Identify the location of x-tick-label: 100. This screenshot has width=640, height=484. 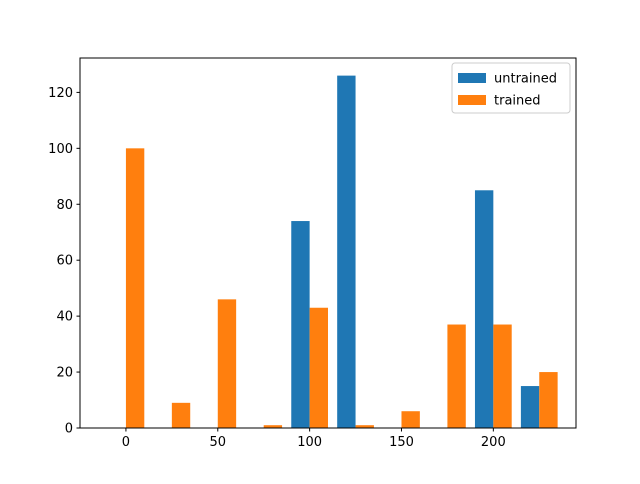
(309, 442).